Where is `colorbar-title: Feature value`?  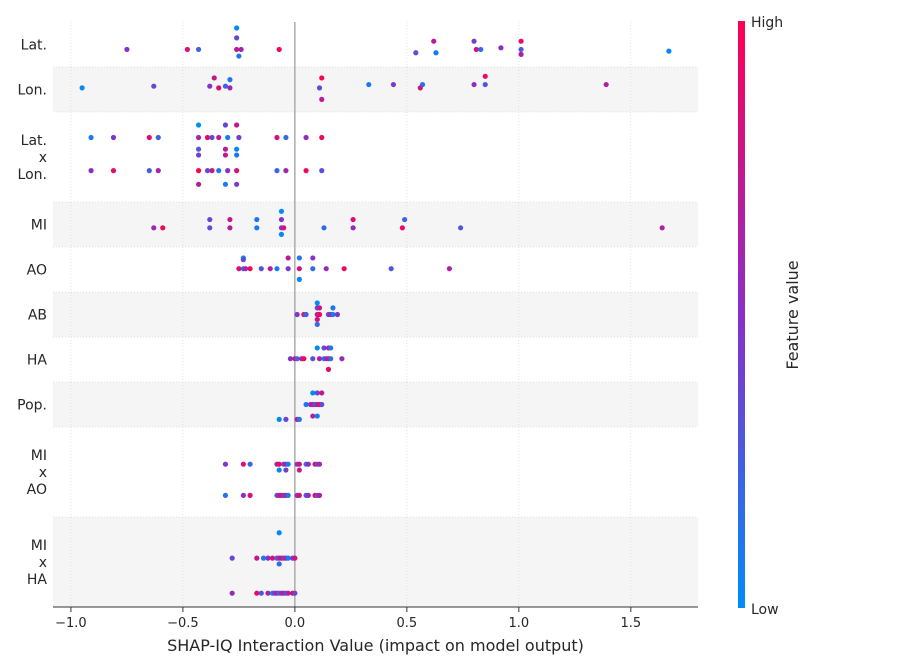 colorbar-title: Feature value is located at coordinates (792, 314).